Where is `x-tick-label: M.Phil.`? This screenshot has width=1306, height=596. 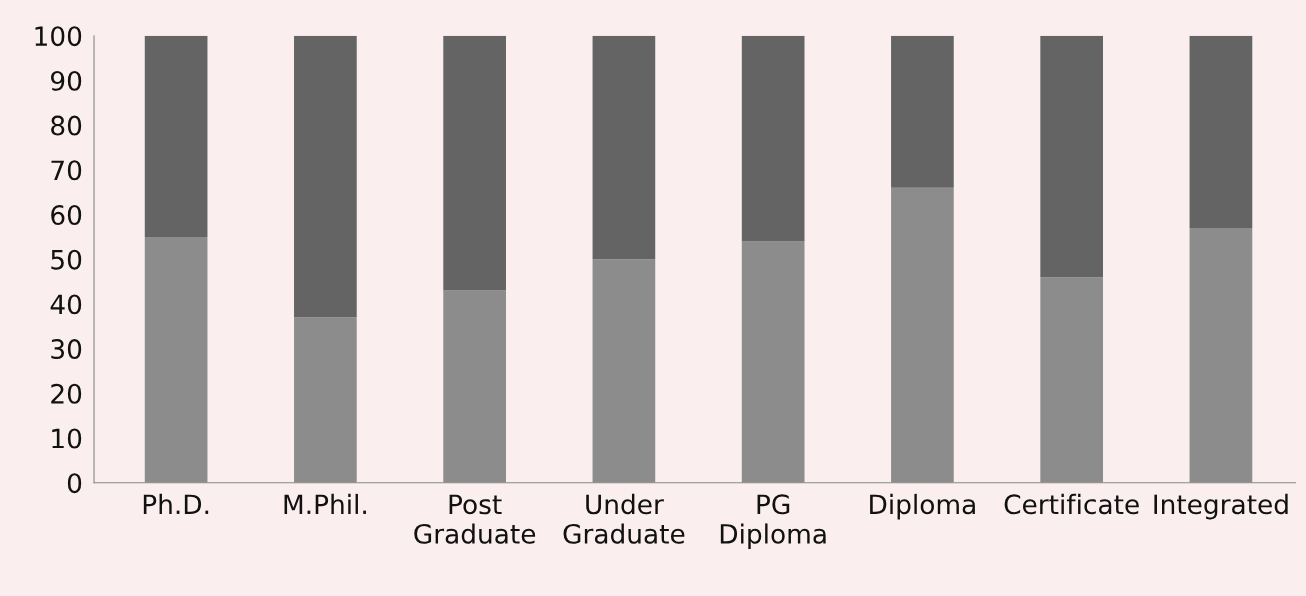
x-tick-label: M.Phil. is located at coordinates (325, 503).